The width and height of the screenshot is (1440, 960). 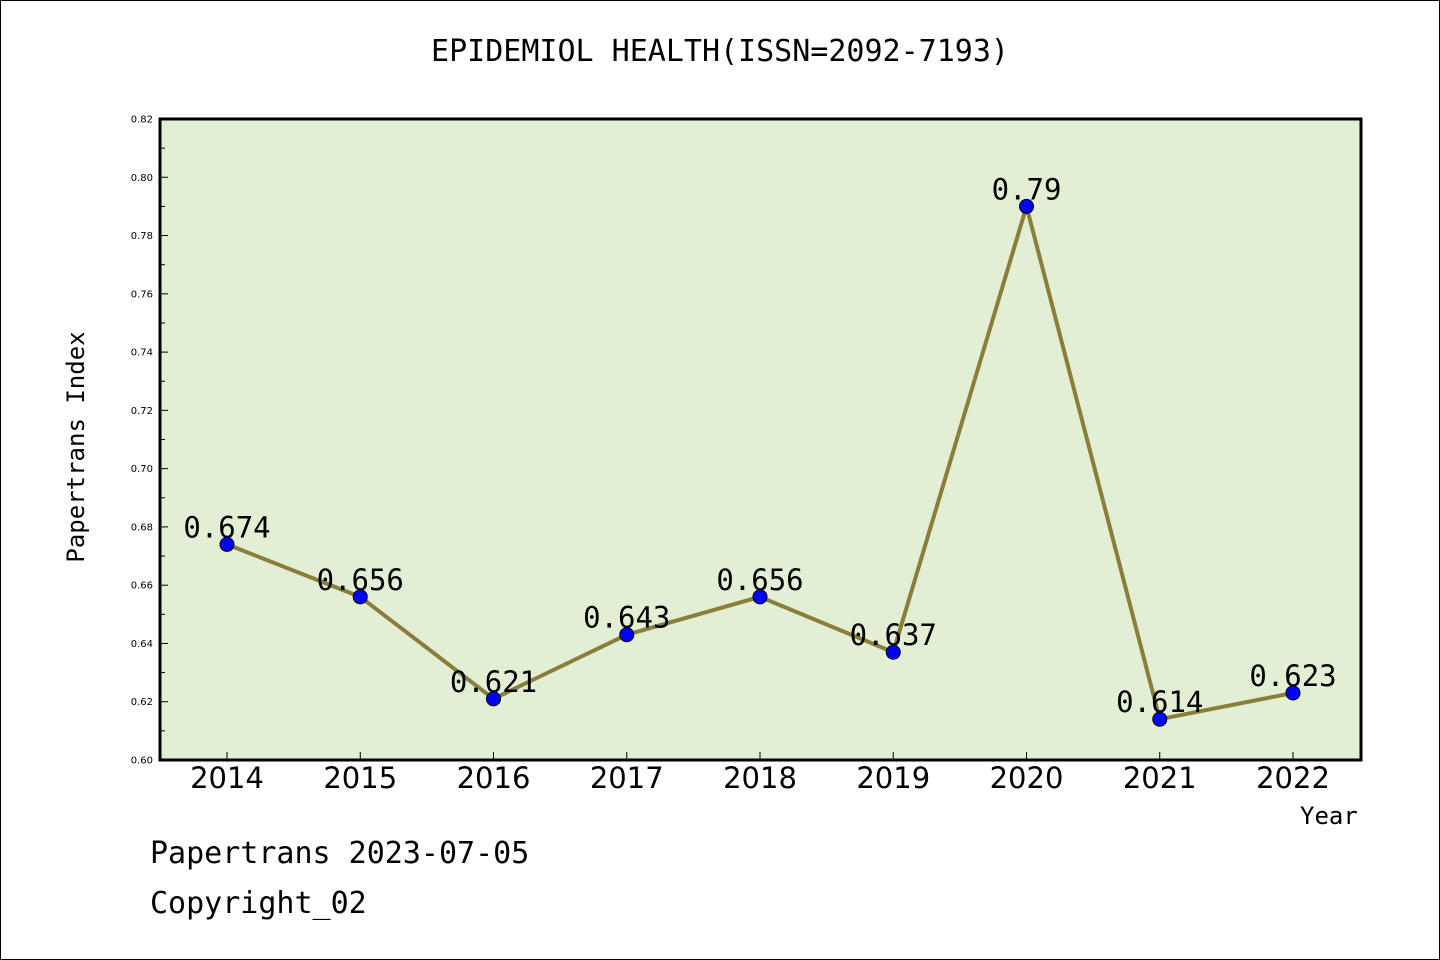 What do you see at coordinates (258, 903) in the screenshot?
I see `footer-copyright: Copyright_02` at bounding box center [258, 903].